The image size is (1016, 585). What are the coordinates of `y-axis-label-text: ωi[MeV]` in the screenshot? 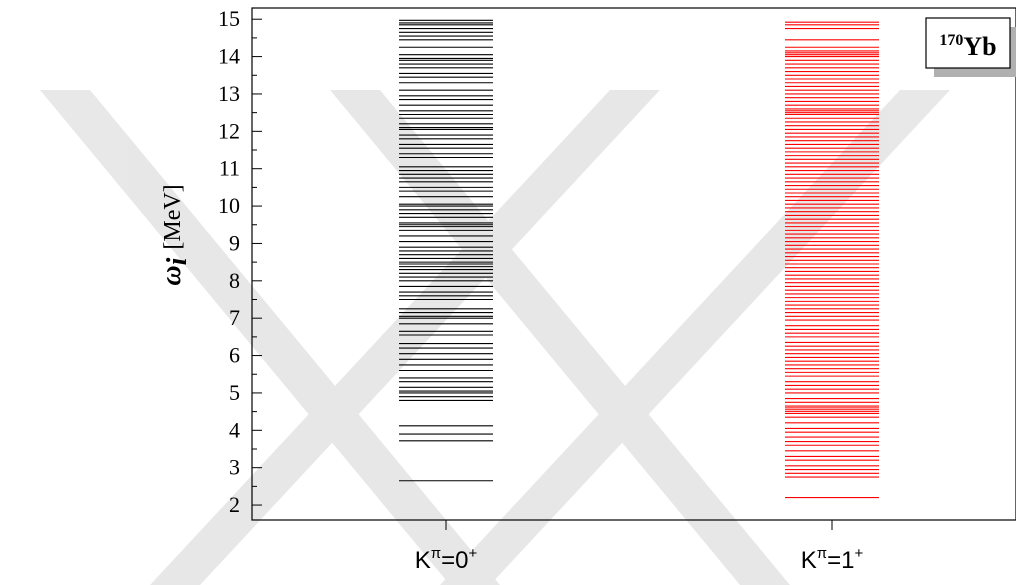 It's located at (174, 234).